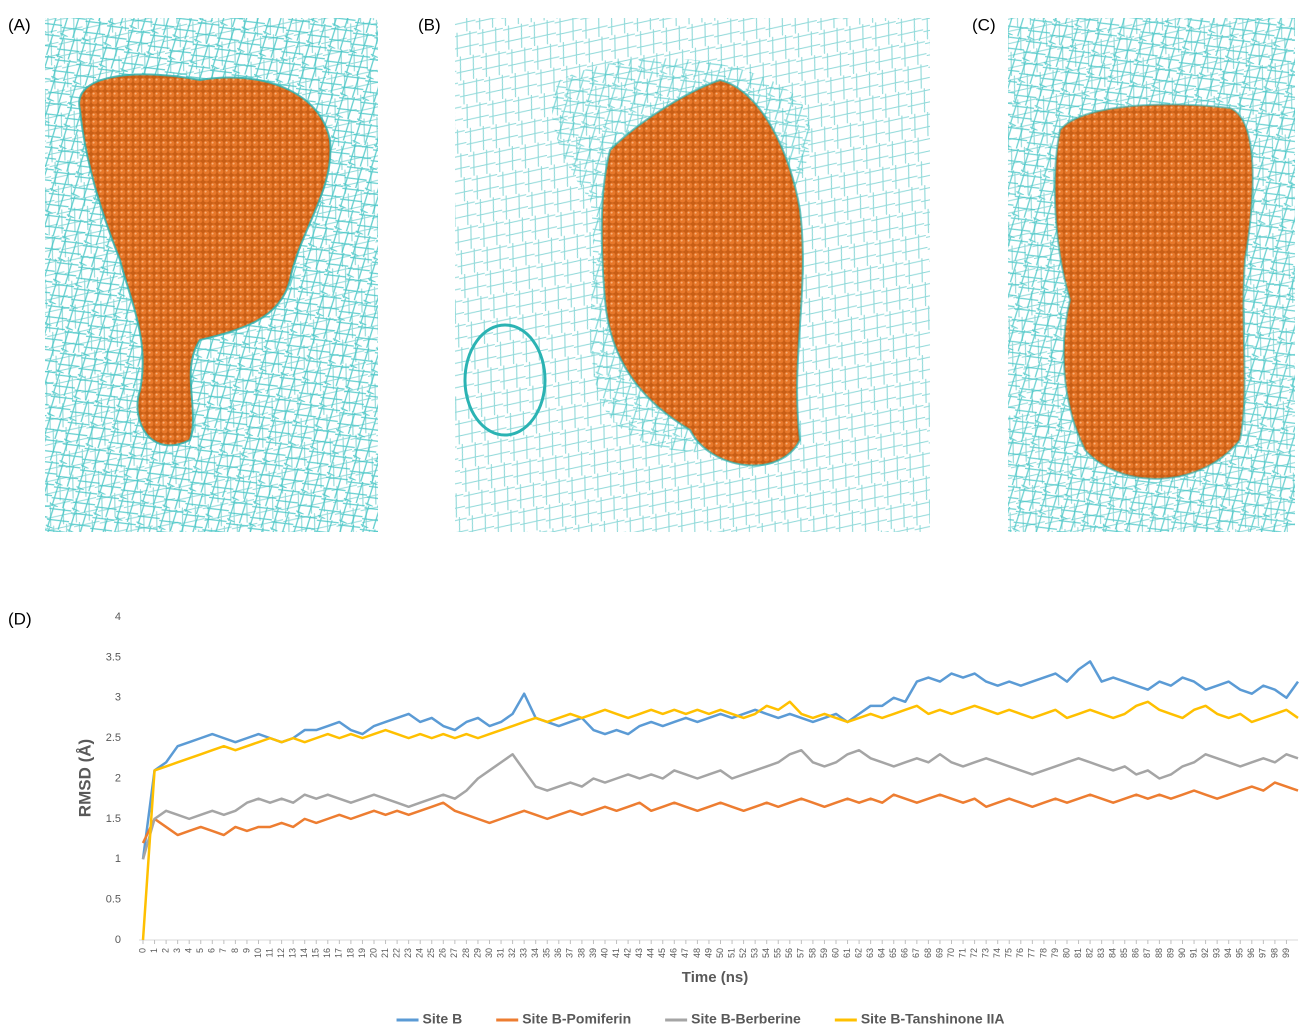  Describe the element at coordinates (627, 953) in the screenshot. I see `x-tick-label: 42` at that location.